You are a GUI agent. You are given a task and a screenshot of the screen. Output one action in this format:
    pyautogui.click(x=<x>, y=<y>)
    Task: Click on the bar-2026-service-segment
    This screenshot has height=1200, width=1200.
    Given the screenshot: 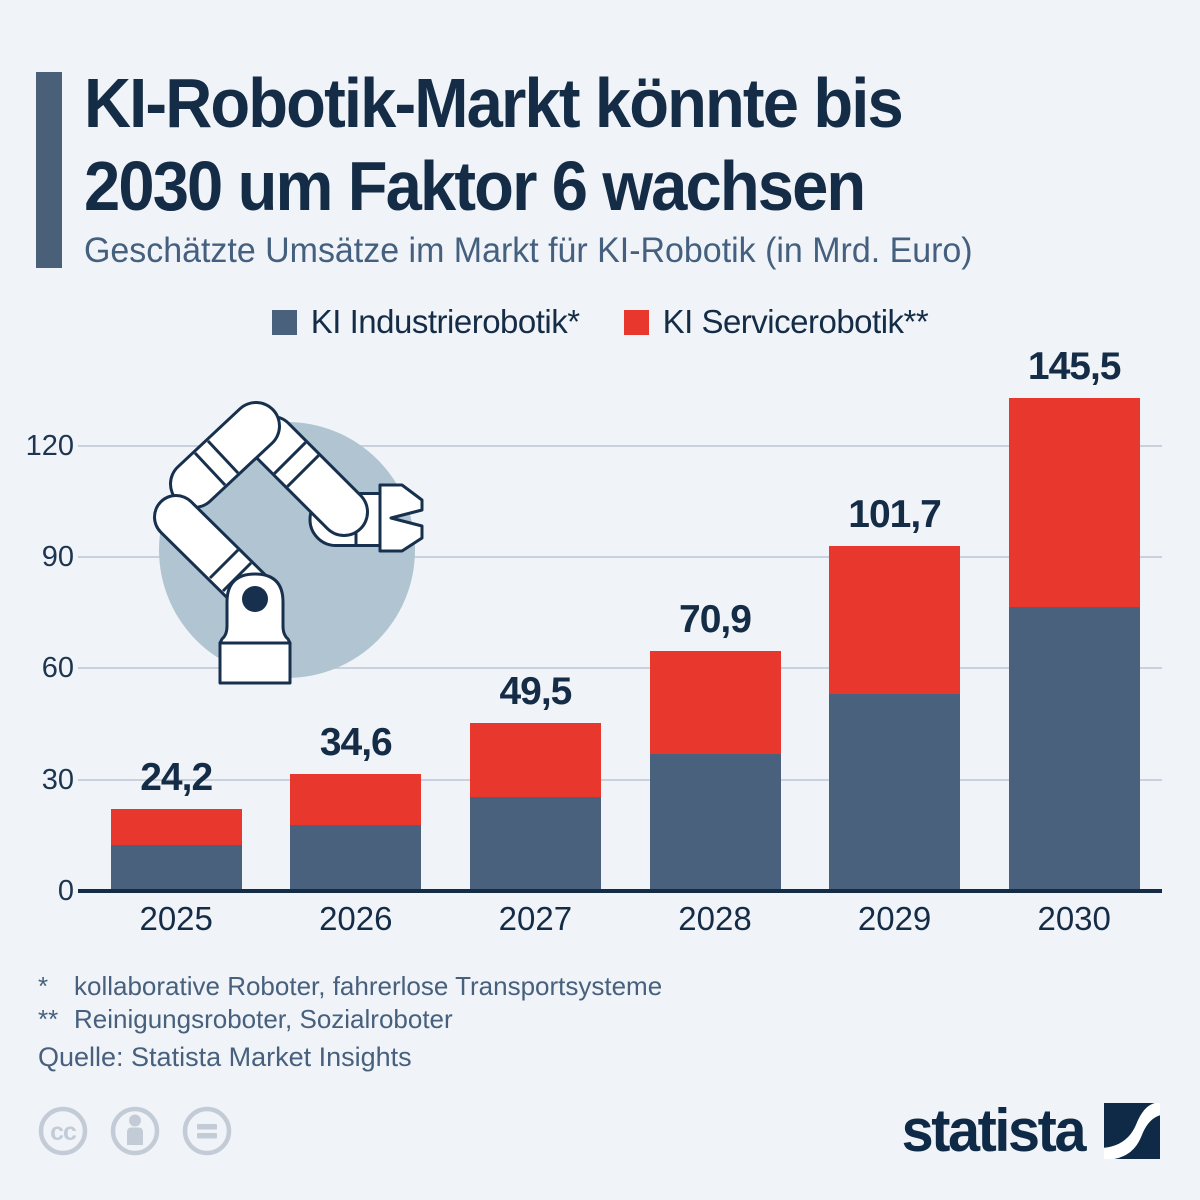 What is the action you would take?
    pyautogui.click(x=356, y=799)
    